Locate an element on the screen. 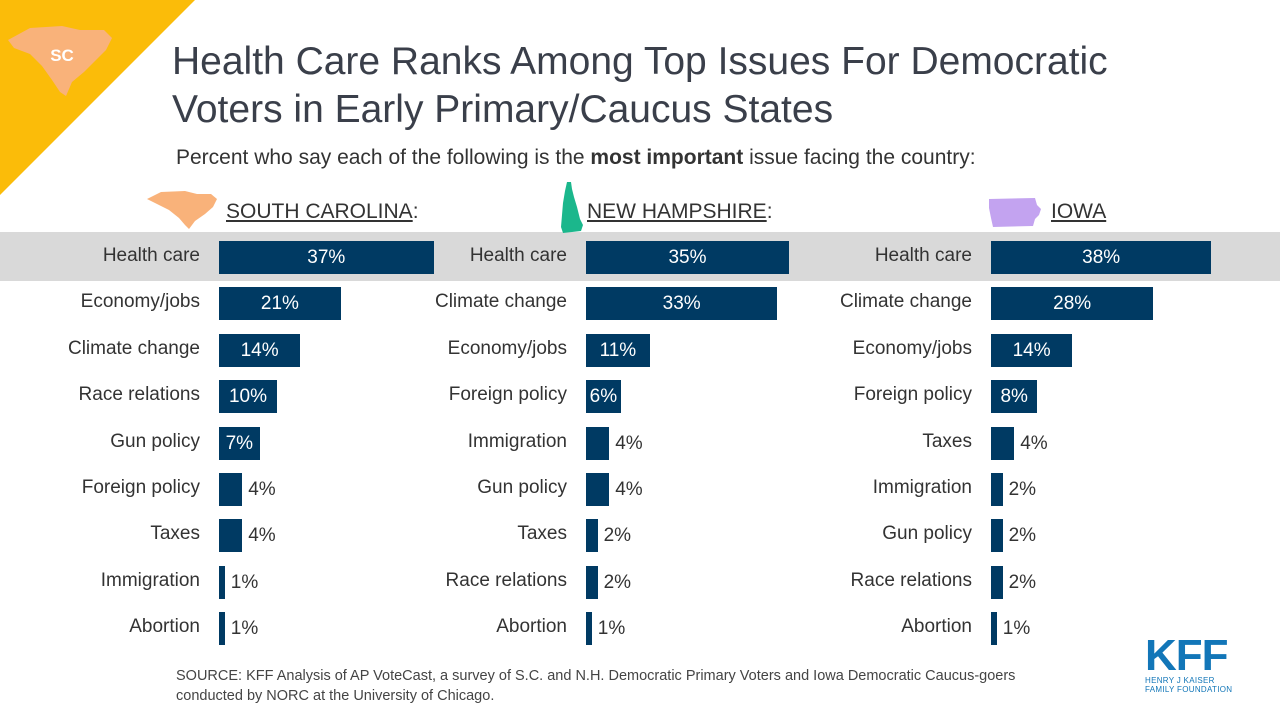 This screenshot has width=1280, height=720. value-label-ia: 1% is located at coordinates (1016, 629).